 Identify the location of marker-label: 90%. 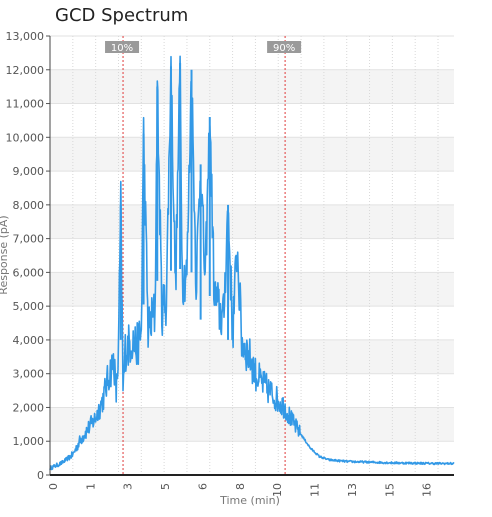
(284, 48).